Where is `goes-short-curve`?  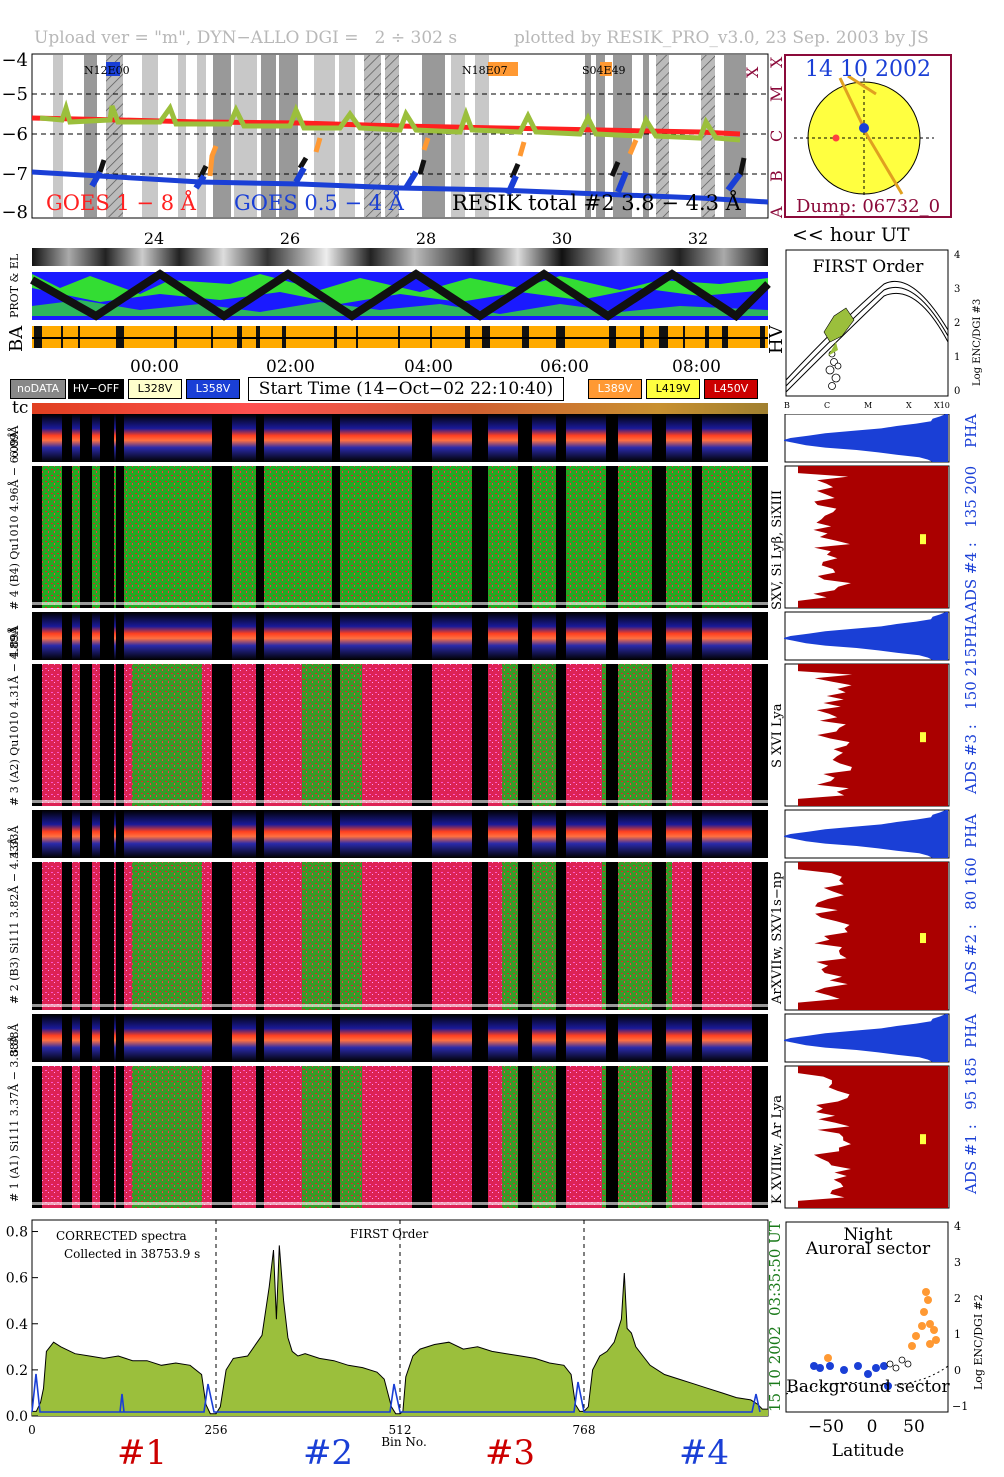
goes-short-curve is located at coordinates (400, 187).